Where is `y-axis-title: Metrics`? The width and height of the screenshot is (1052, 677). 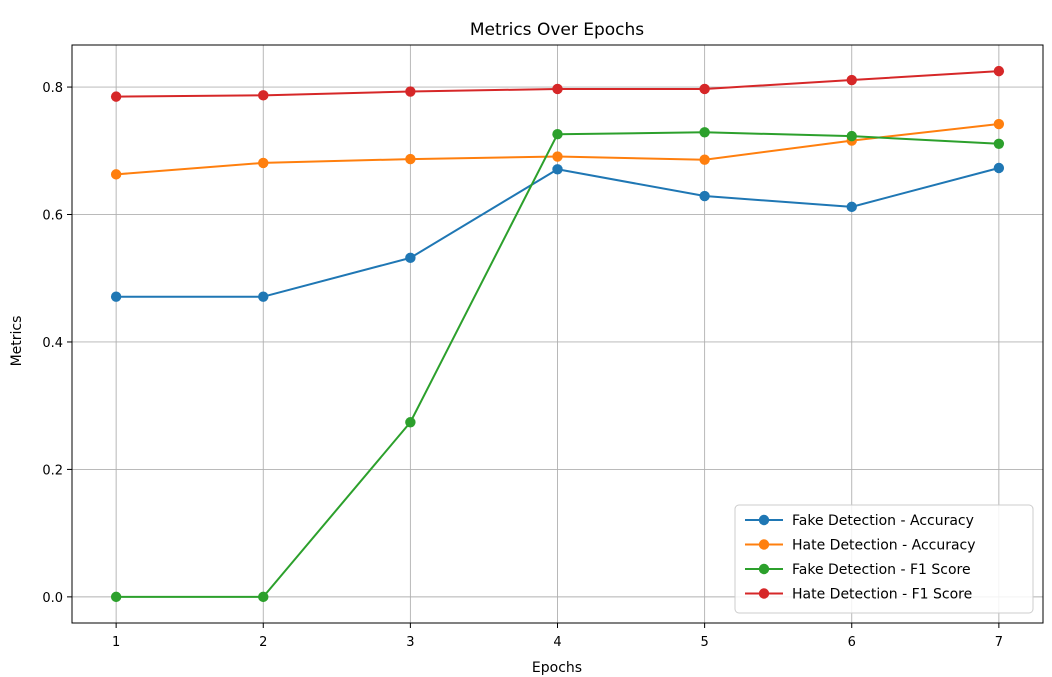
y-axis-title: Metrics is located at coordinates (17, 341).